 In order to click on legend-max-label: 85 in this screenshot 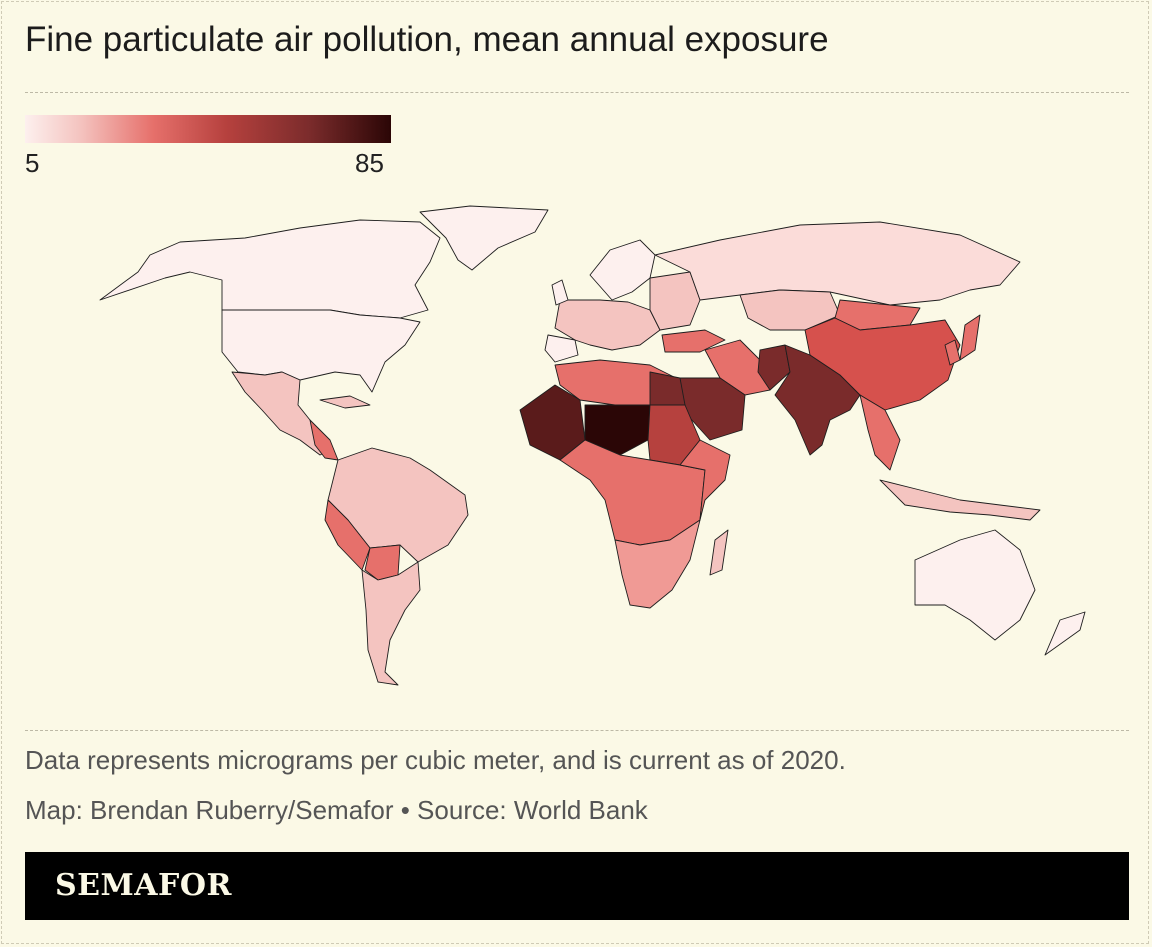, I will do `click(369, 163)`.